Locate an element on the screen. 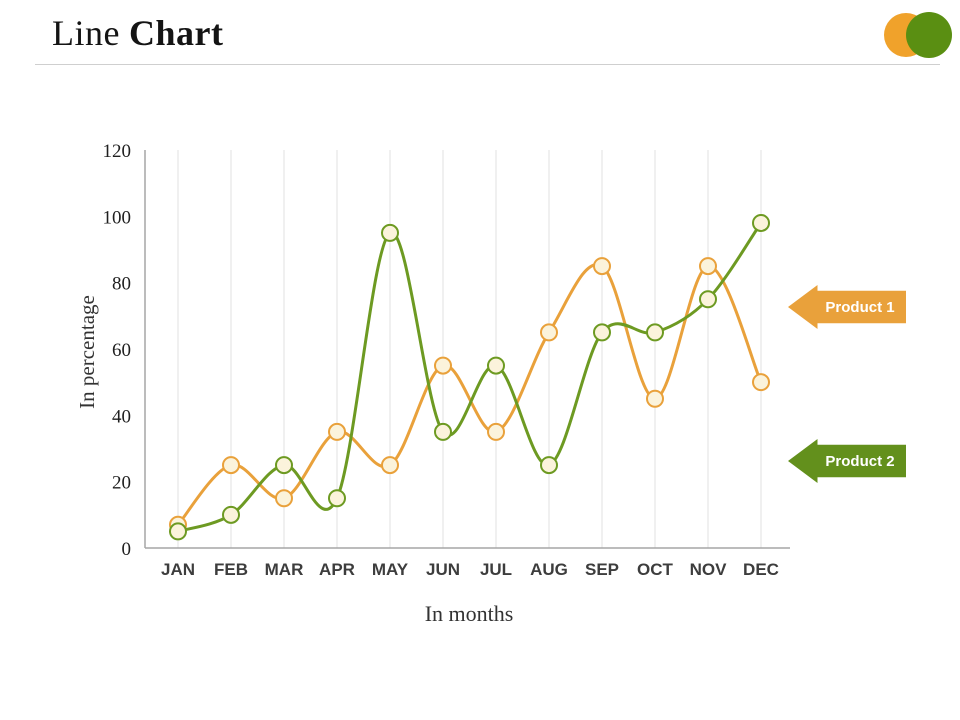  legend-product2-label: Product 2 is located at coordinates (860, 461).